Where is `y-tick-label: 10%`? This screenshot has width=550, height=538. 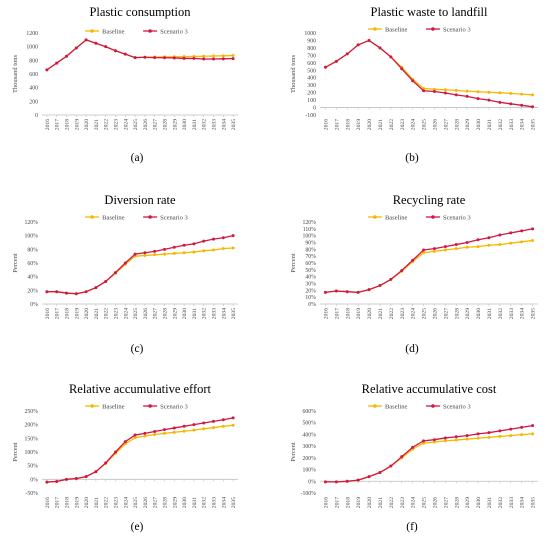
y-tick-label: 10% is located at coordinates (310, 298).